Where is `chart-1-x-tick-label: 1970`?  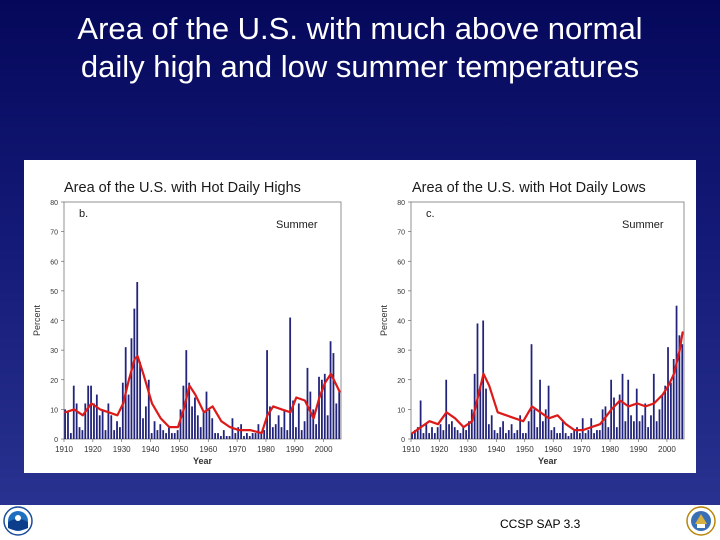 chart-1-x-tick-label: 1970 is located at coordinates (237, 449).